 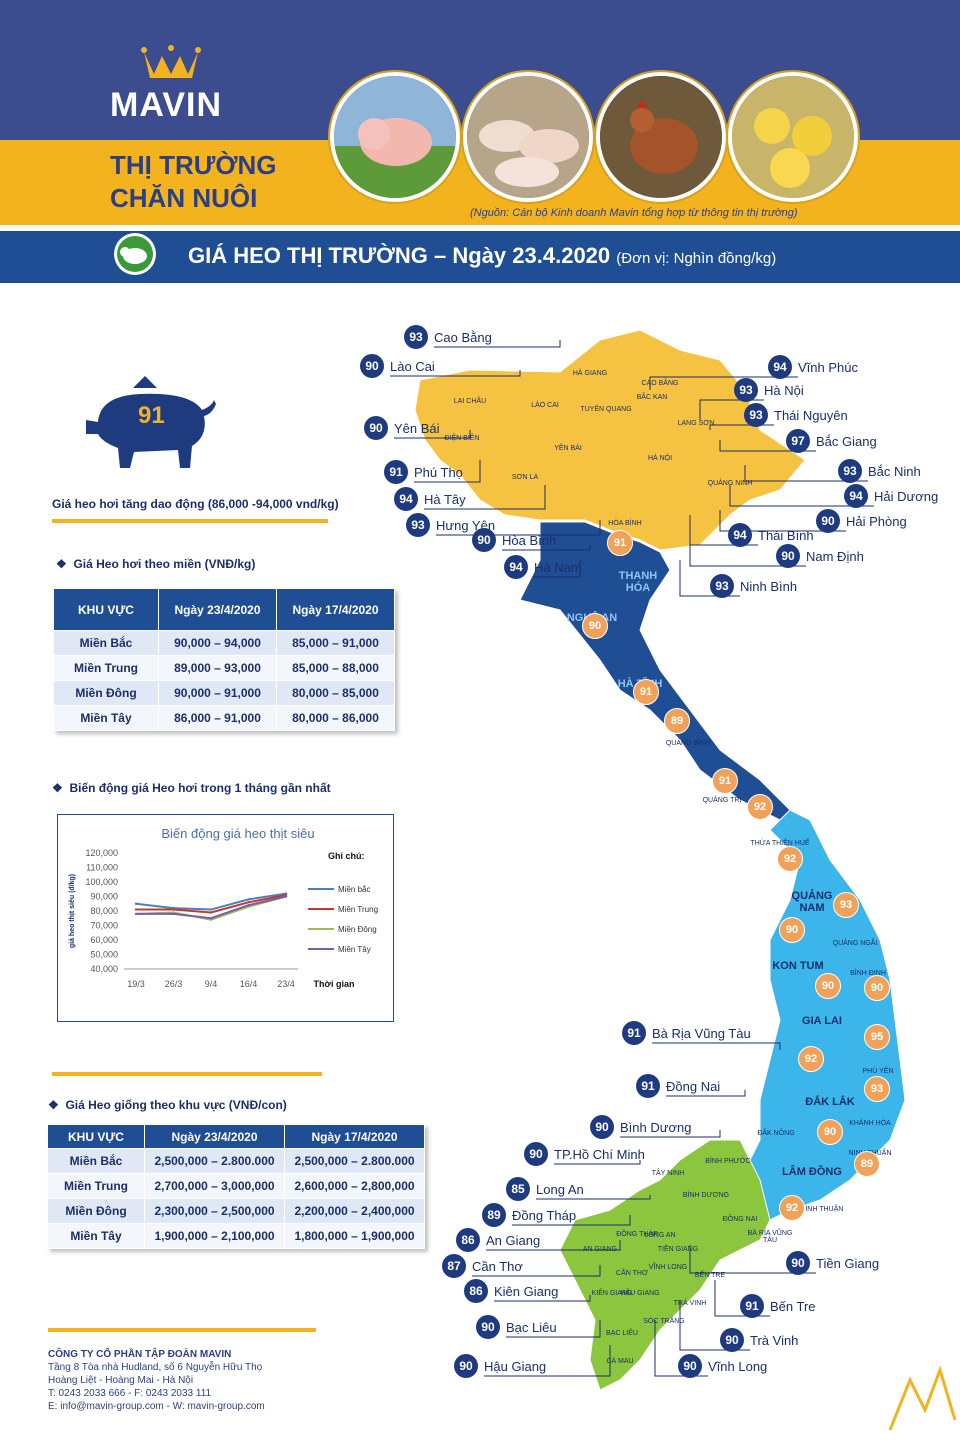 I want to click on province-name: Ninh Bình, so click(x=769, y=586).